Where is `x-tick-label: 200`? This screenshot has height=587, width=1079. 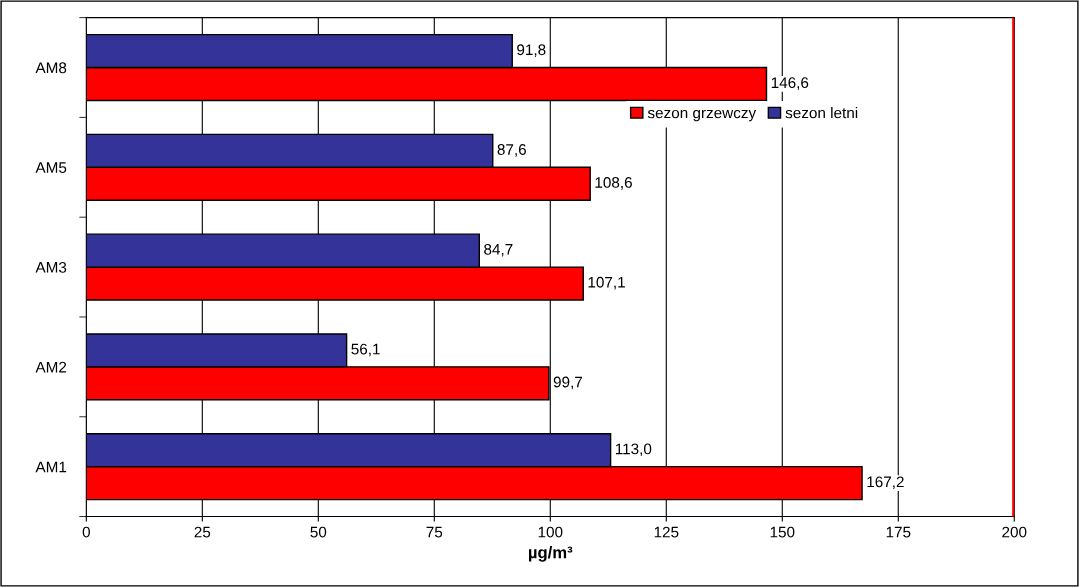
x-tick-label: 200 is located at coordinates (1014, 532).